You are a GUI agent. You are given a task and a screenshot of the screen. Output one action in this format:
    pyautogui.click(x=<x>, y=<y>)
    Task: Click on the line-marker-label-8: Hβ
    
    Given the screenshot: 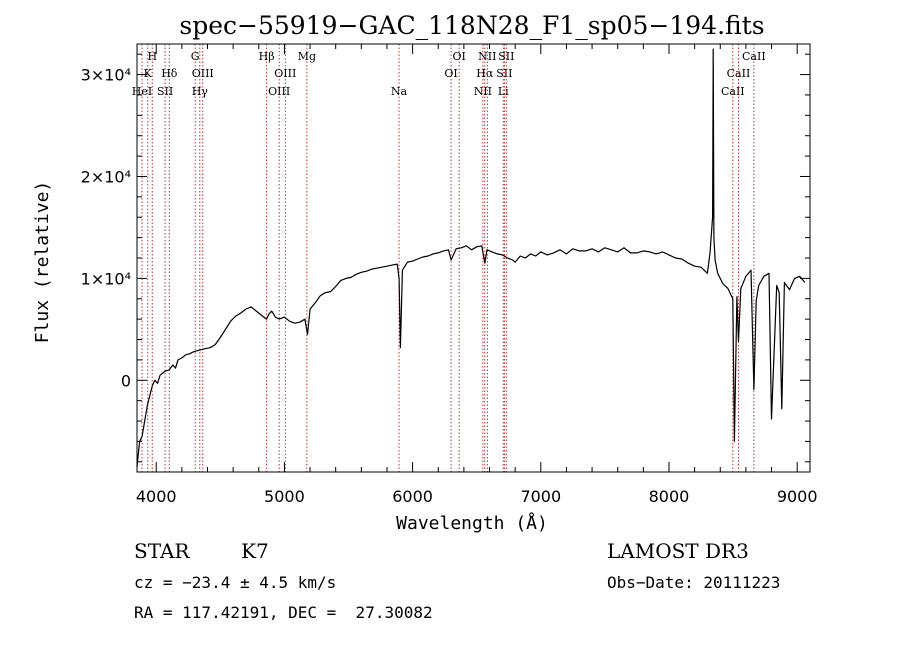 What is the action you would take?
    pyautogui.click(x=267, y=56)
    